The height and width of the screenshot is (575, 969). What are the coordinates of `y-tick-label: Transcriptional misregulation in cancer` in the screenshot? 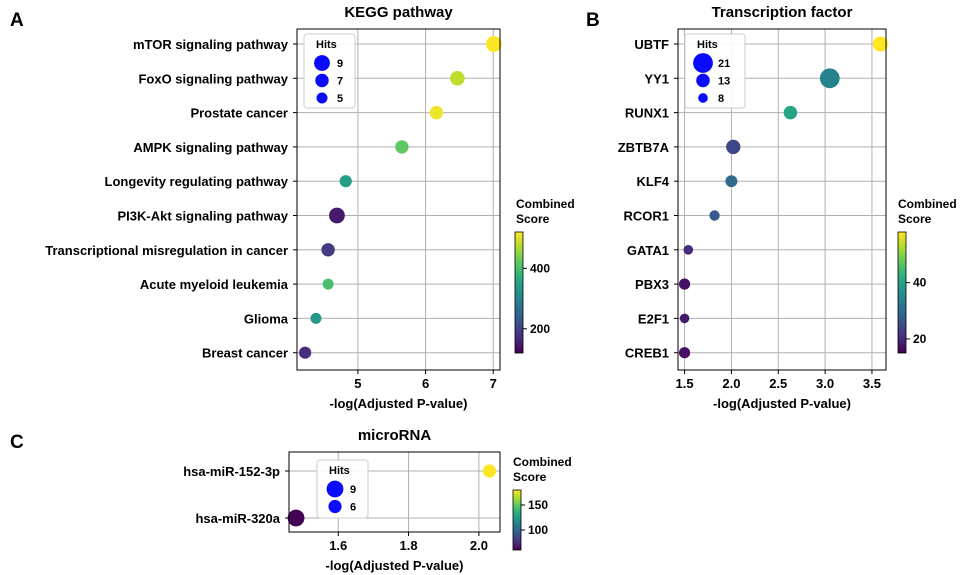 It's located at (166, 250).